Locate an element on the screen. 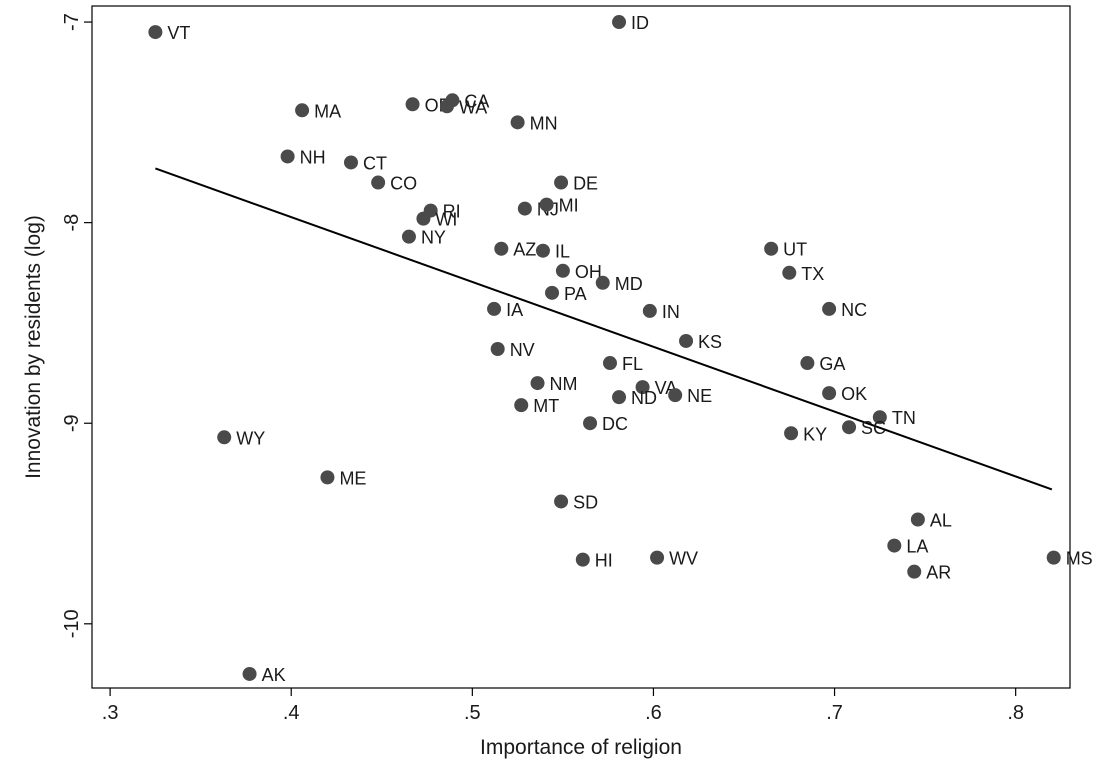  point-label: WY is located at coordinates (250, 438).